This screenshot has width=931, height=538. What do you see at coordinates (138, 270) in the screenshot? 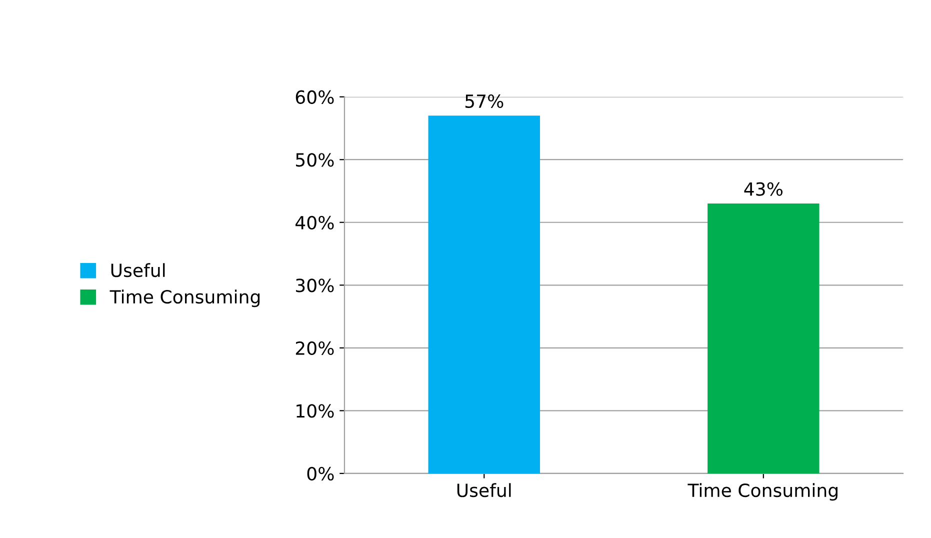
I see `legend-label: Useful` at bounding box center [138, 270].